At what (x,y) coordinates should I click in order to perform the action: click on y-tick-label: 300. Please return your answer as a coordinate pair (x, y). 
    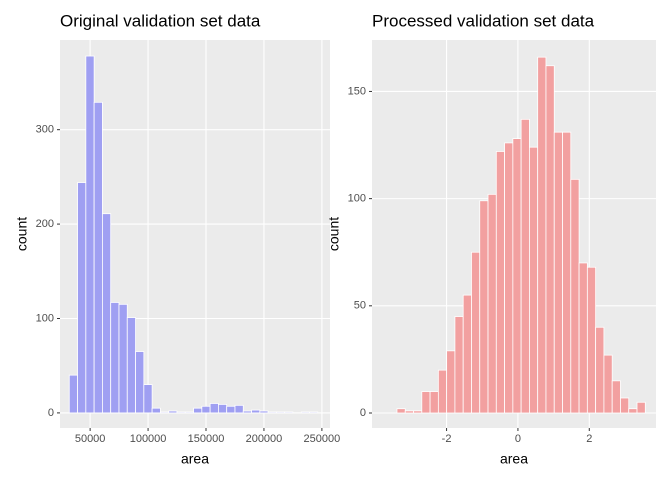
    Looking at the image, I should click on (45, 130).